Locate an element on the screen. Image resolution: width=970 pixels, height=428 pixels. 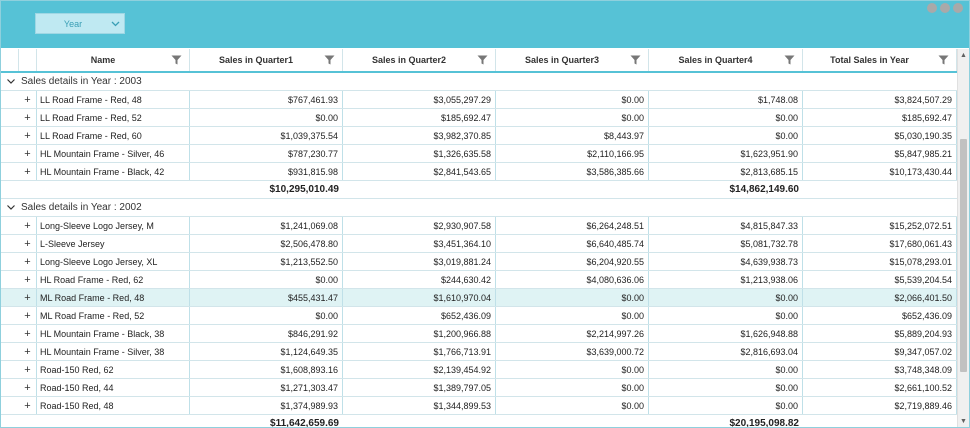
chevron-down-icon is located at coordinates (115, 24).